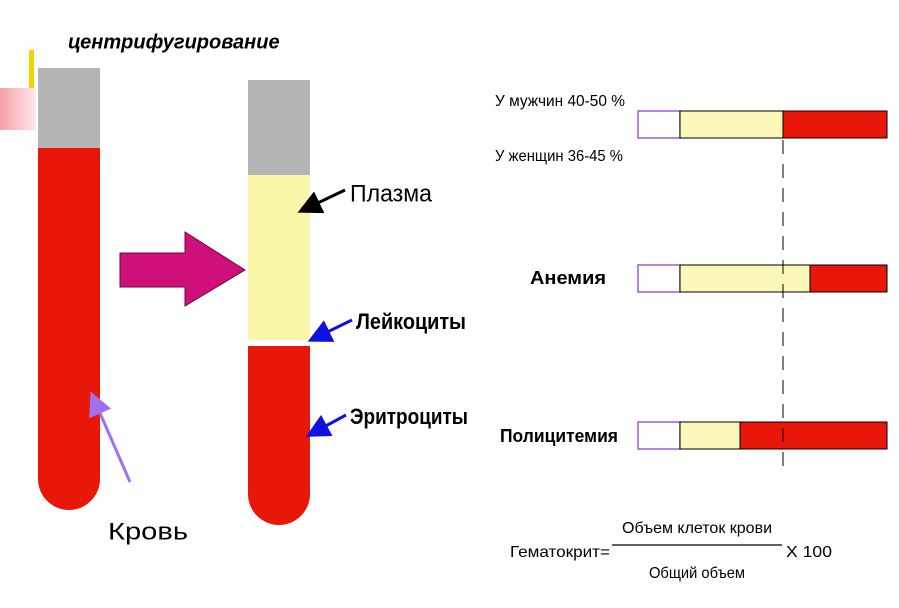  What do you see at coordinates (697, 573) in the screenshot?
I see `formula-denominator: Общий объем` at bounding box center [697, 573].